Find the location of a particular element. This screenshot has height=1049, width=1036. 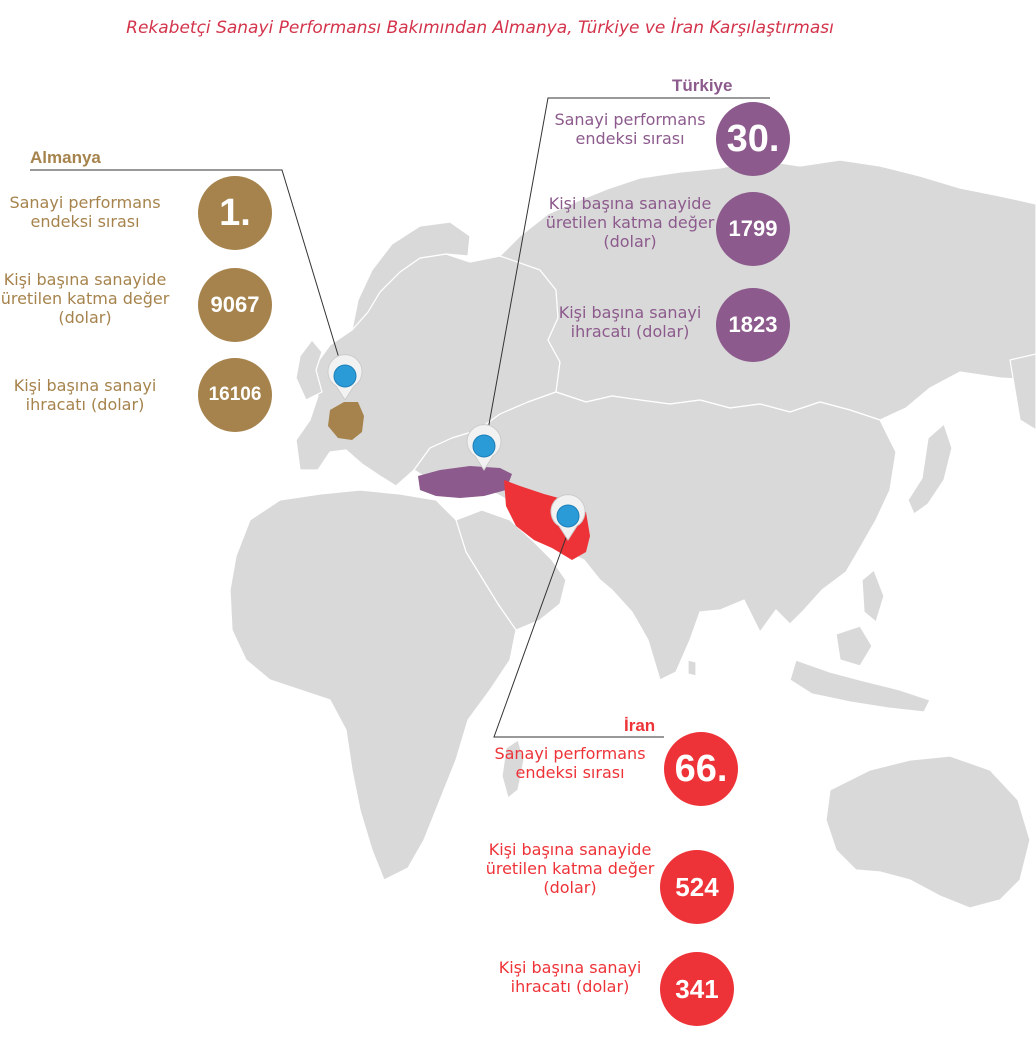

iran-stat-2-value: 524 is located at coordinates (697, 887).